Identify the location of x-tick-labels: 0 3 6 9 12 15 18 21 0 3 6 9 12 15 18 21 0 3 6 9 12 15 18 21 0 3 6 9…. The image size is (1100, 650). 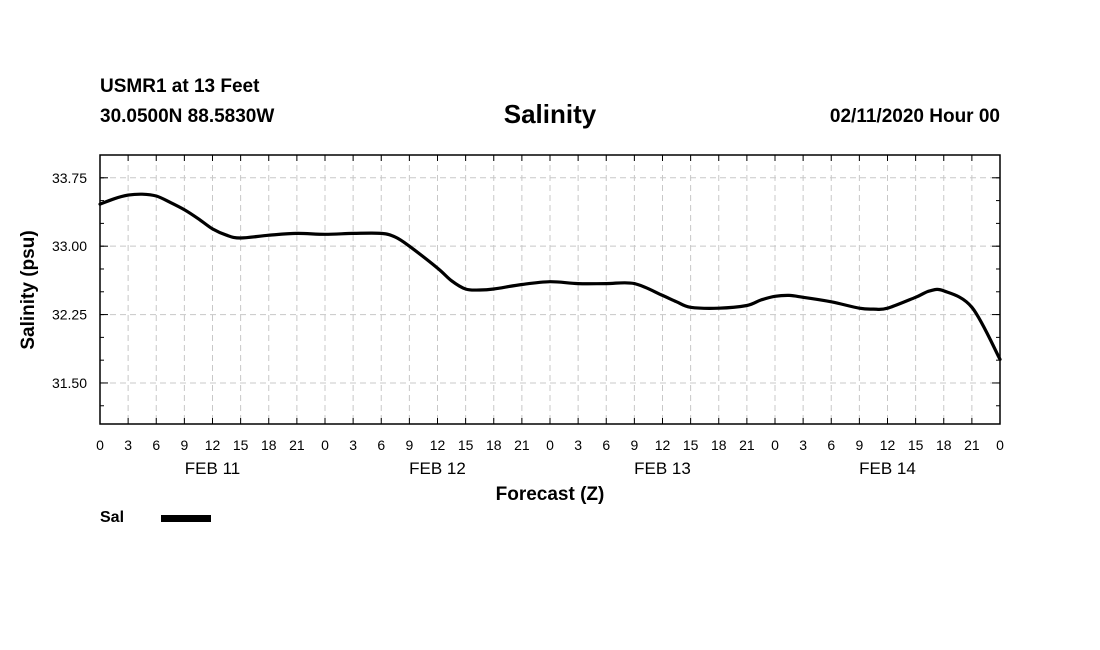
(550, 445).